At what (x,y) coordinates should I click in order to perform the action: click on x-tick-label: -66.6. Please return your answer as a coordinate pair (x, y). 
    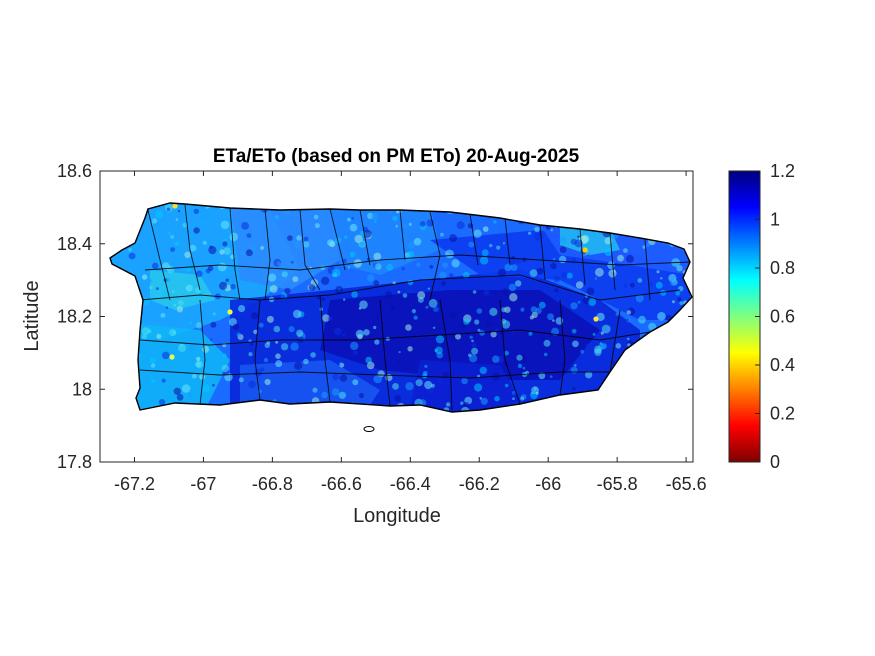
    Looking at the image, I should click on (341, 484).